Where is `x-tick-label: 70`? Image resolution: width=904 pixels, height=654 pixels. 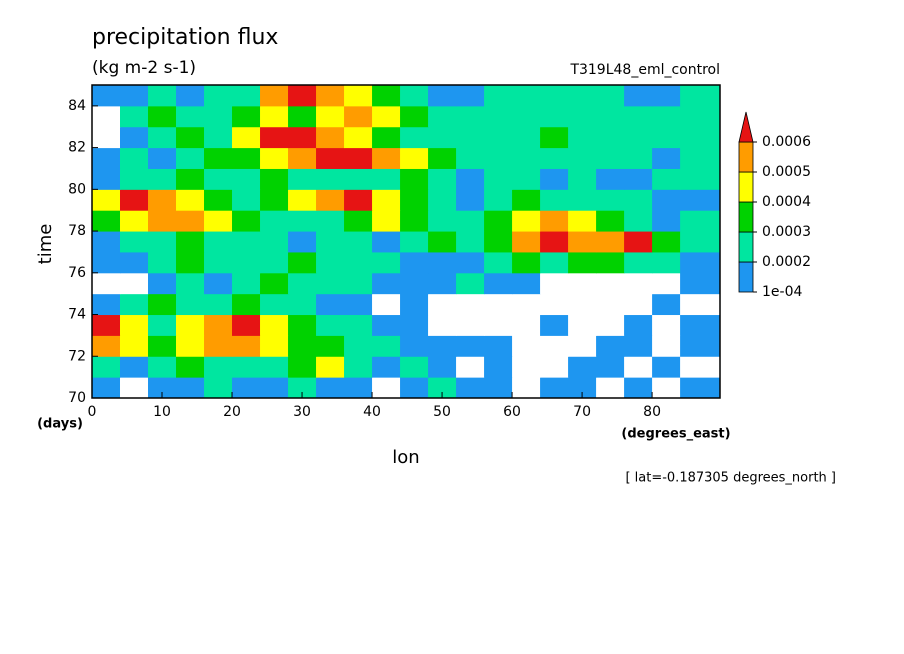 x-tick-label: 70 is located at coordinates (582, 412).